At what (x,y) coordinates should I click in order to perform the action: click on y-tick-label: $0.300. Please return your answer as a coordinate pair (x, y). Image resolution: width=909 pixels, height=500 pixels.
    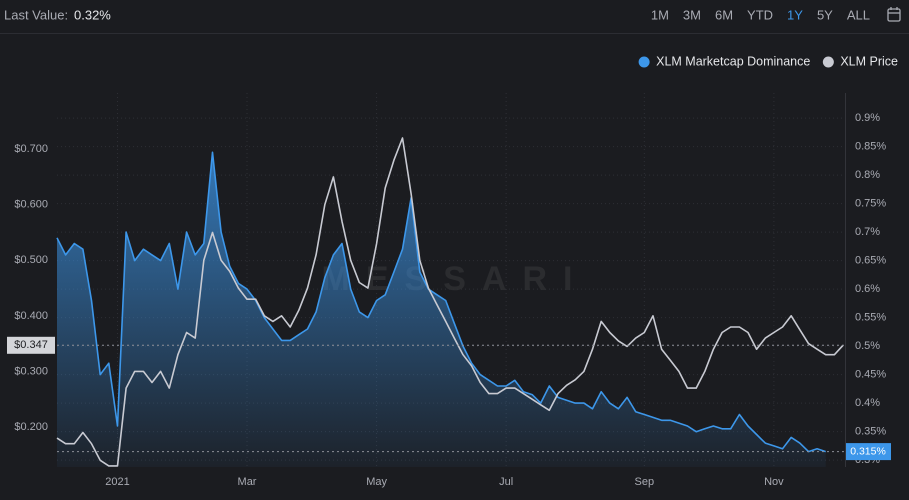
    Looking at the image, I should click on (31, 371).